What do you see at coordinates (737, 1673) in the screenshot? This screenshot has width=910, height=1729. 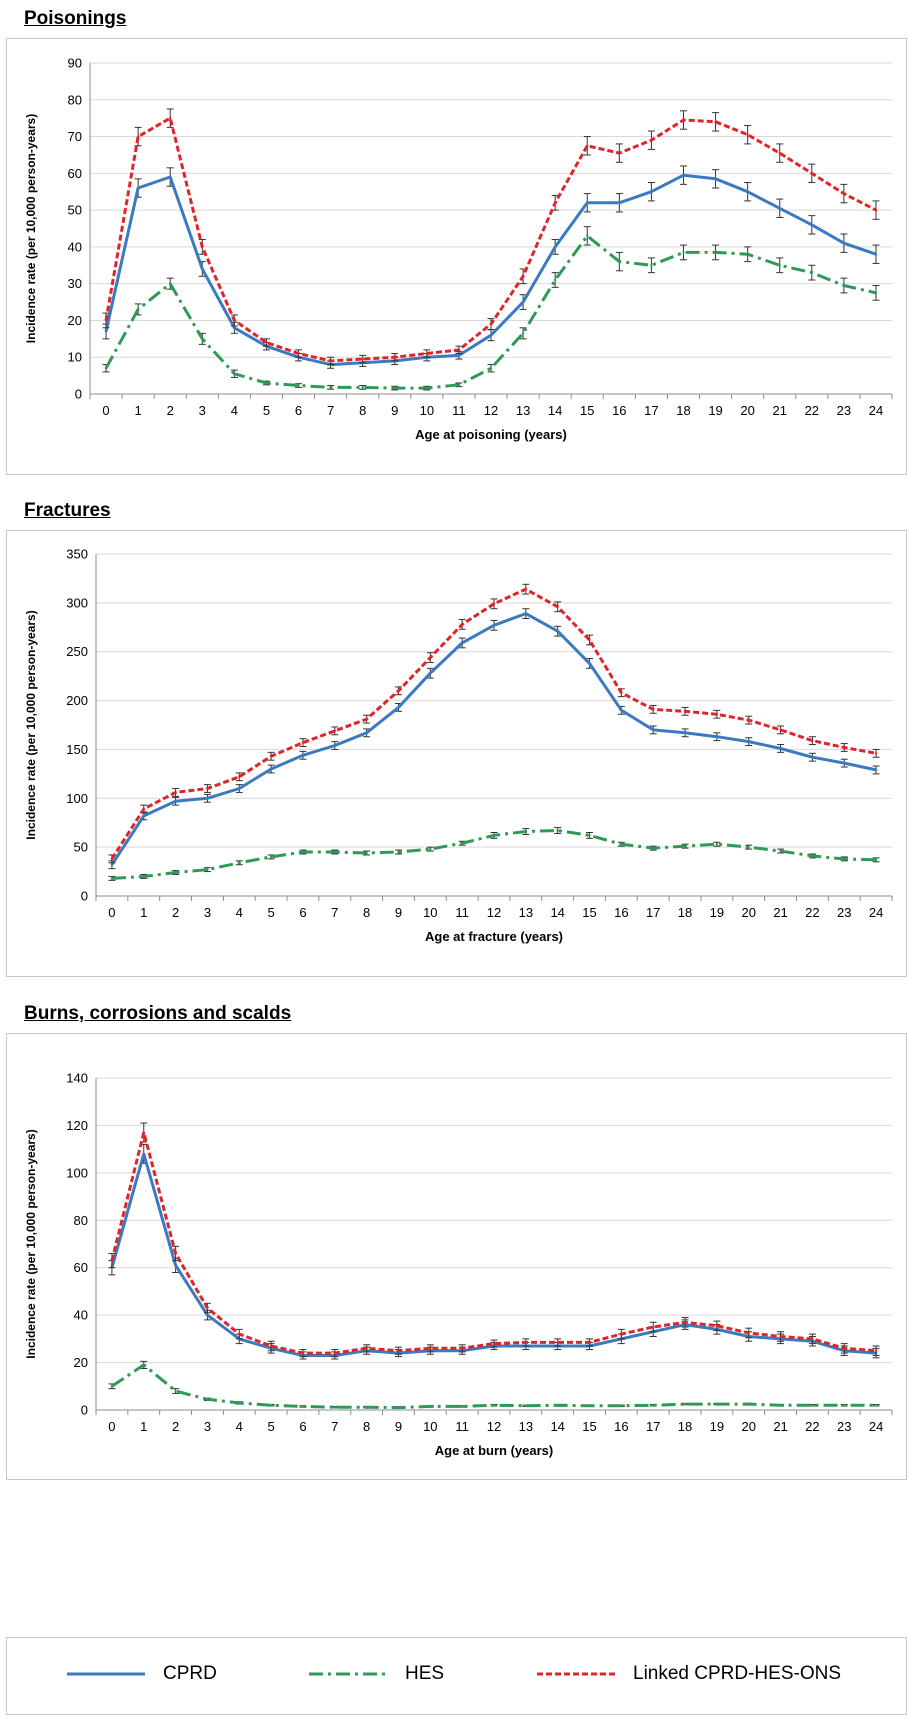 I see `legend-label-linked: Linked CPRD-HES-ONS` at bounding box center [737, 1673].